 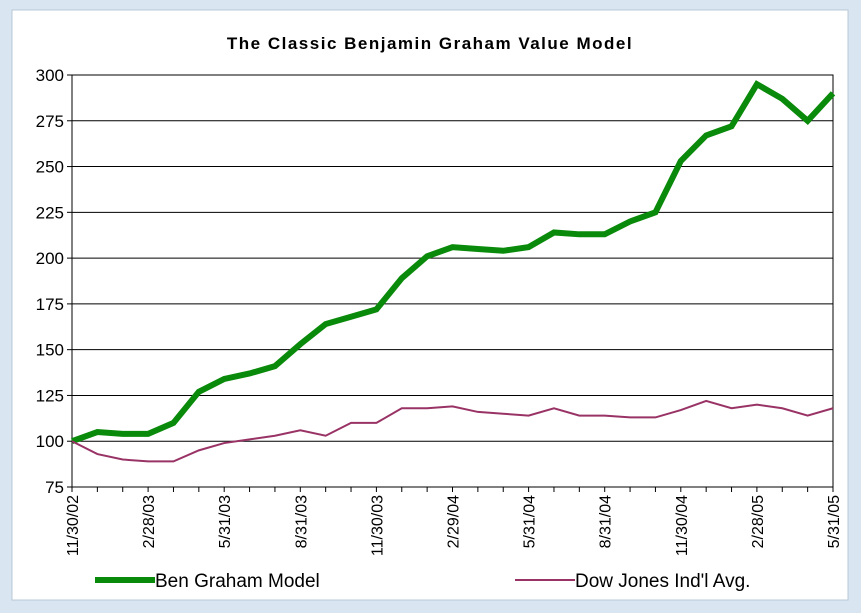 What do you see at coordinates (452, 431) in the screenshot?
I see `series-line` at bounding box center [452, 431].